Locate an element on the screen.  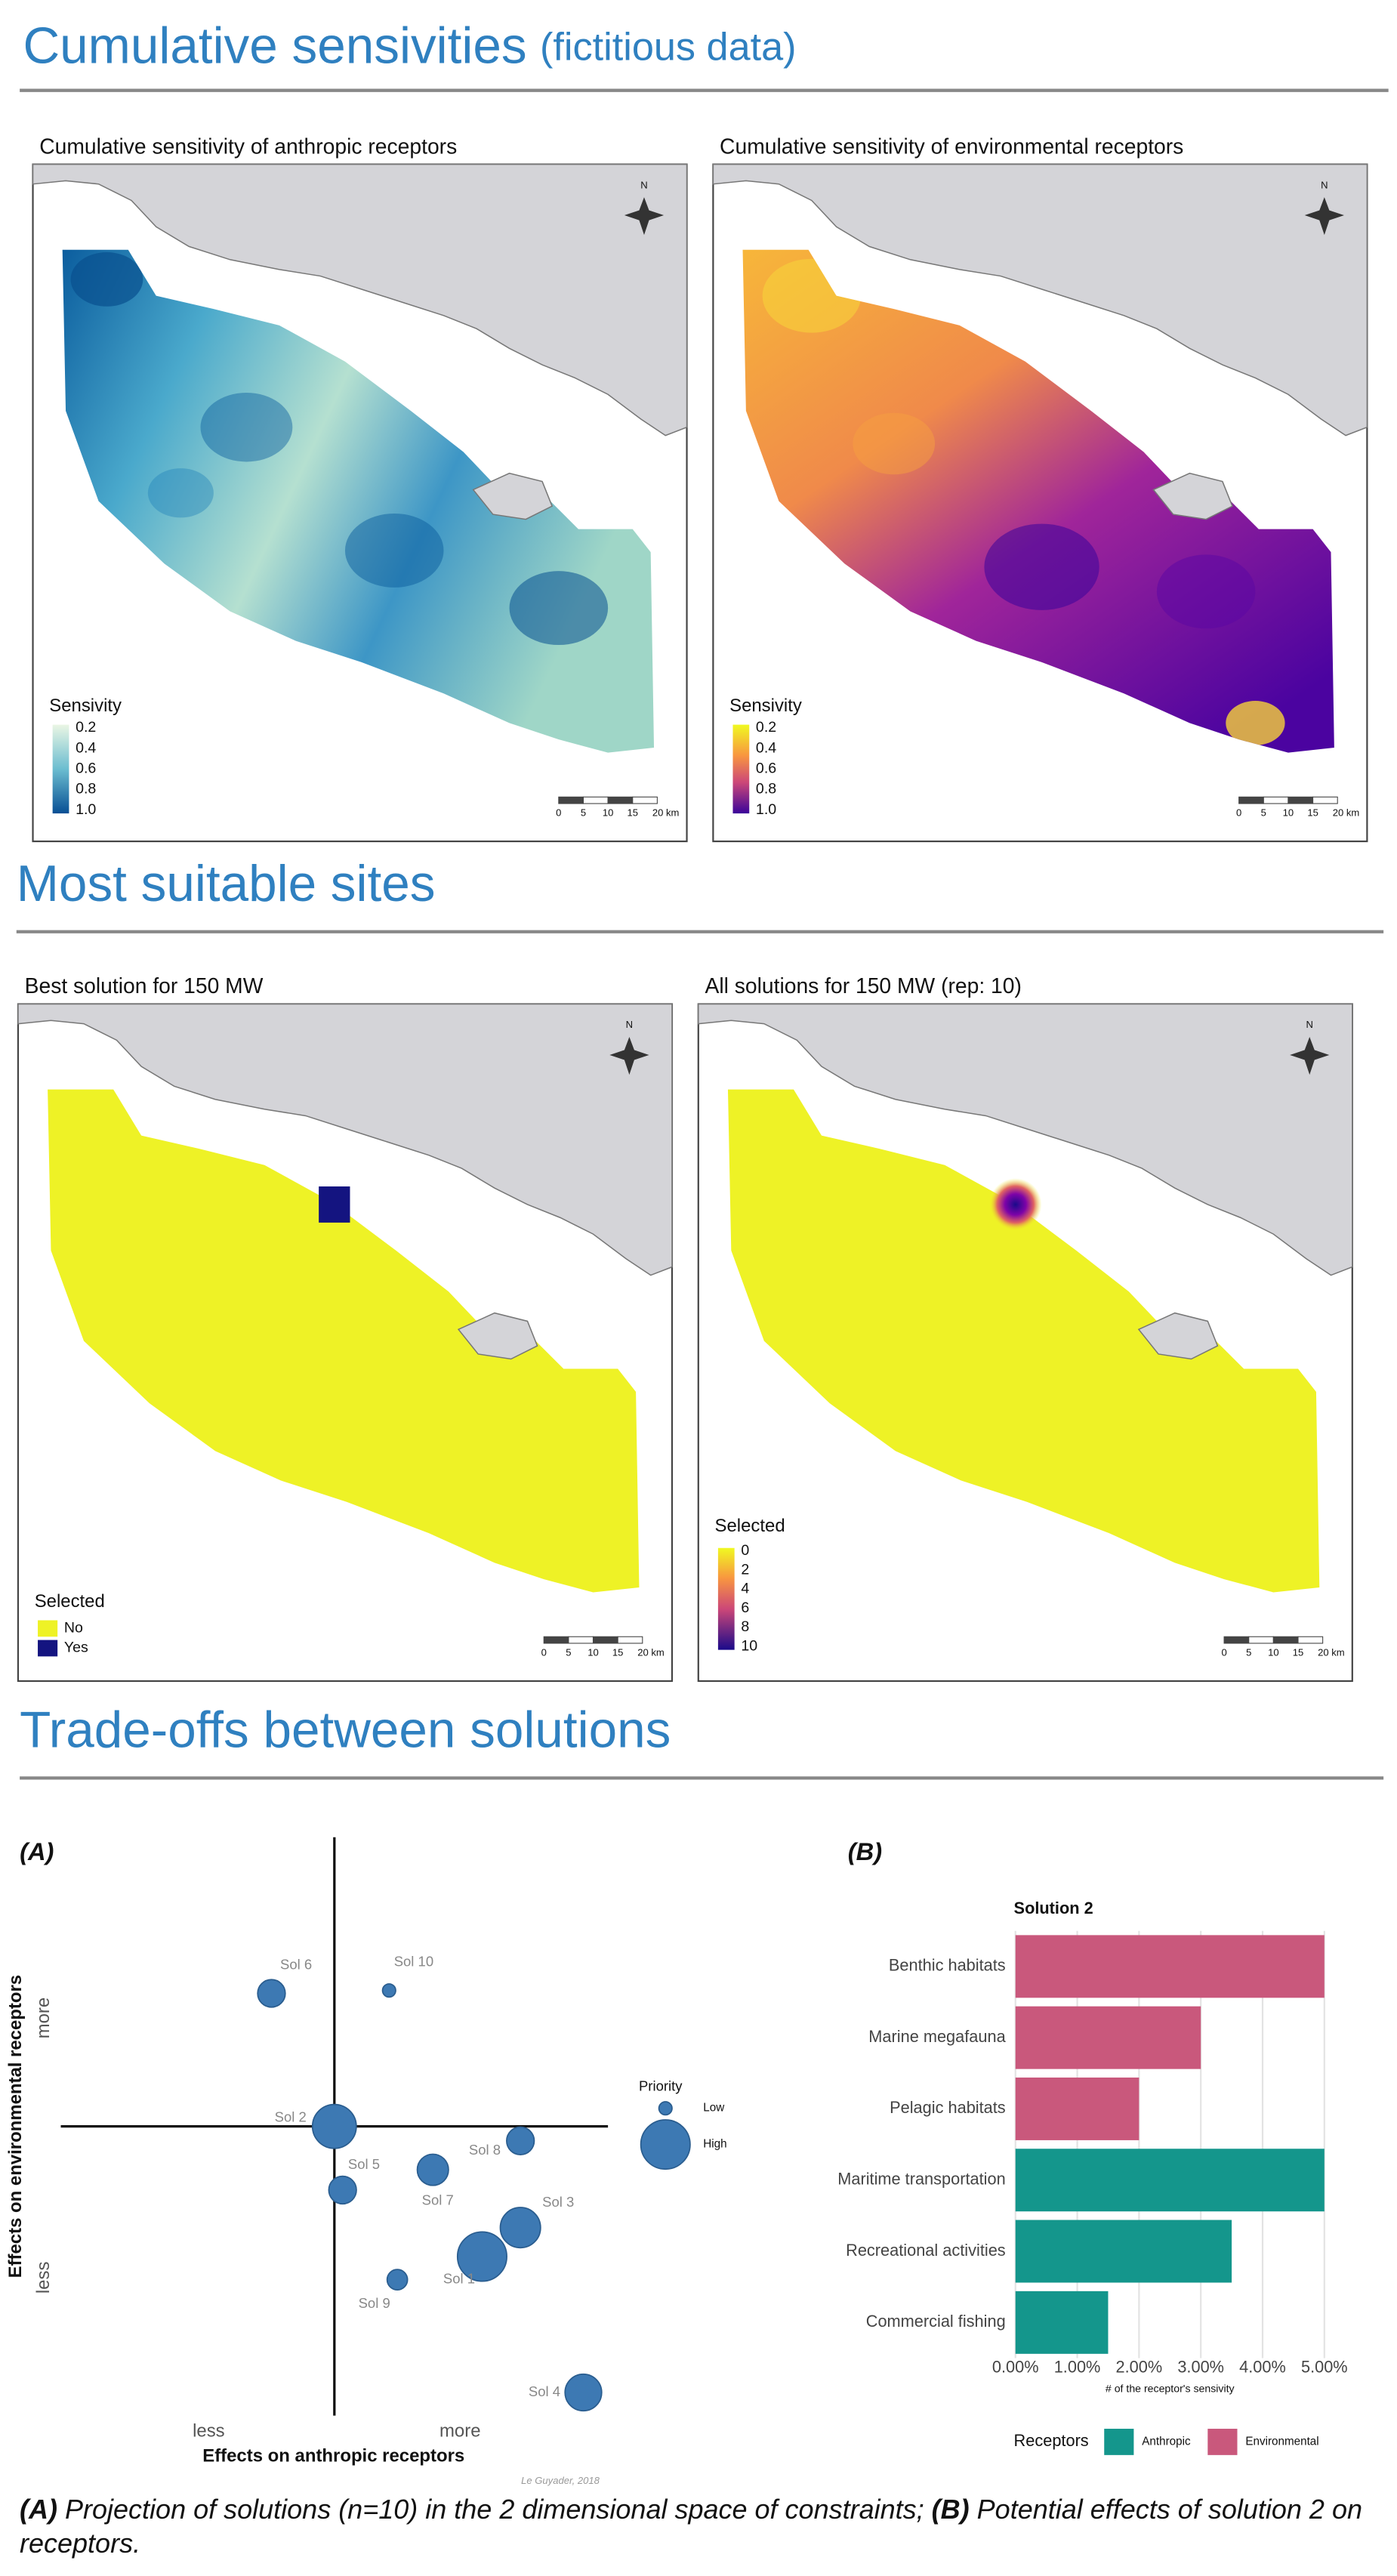
legend-label: 8 is located at coordinates (745, 1626).